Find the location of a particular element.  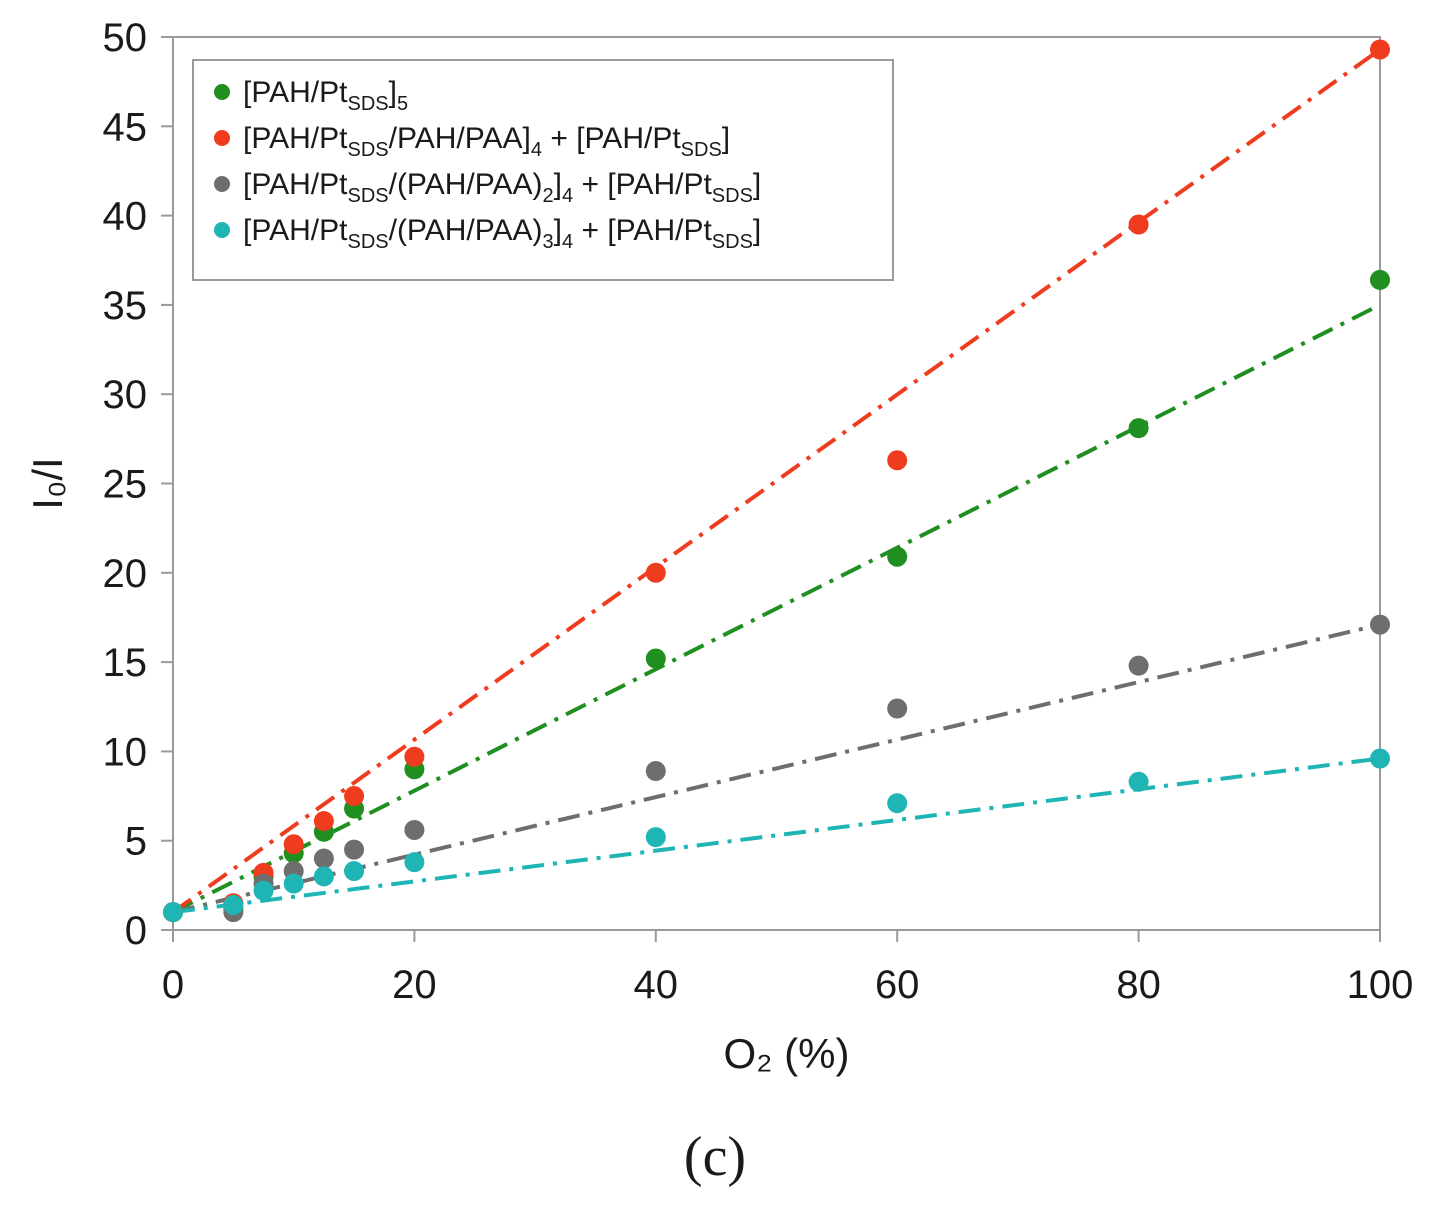

legend-entry: [PAH/PtSDS/(PAH/PAA)3]4 + [PAH/PtSDS] is located at coordinates (502, 233).